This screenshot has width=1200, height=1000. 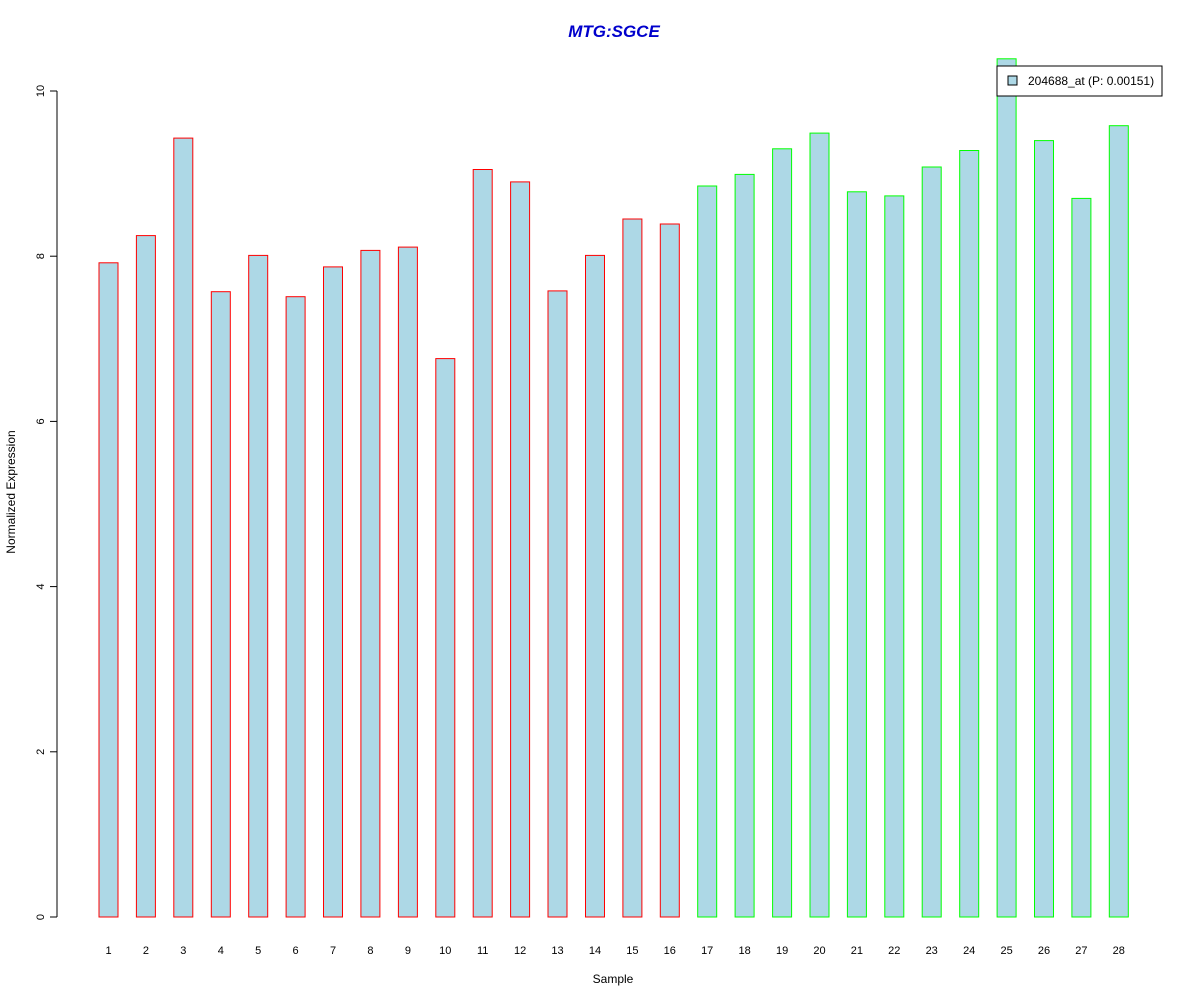 What do you see at coordinates (613, 979) in the screenshot?
I see `x-axis-title: Sample` at bounding box center [613, 979].